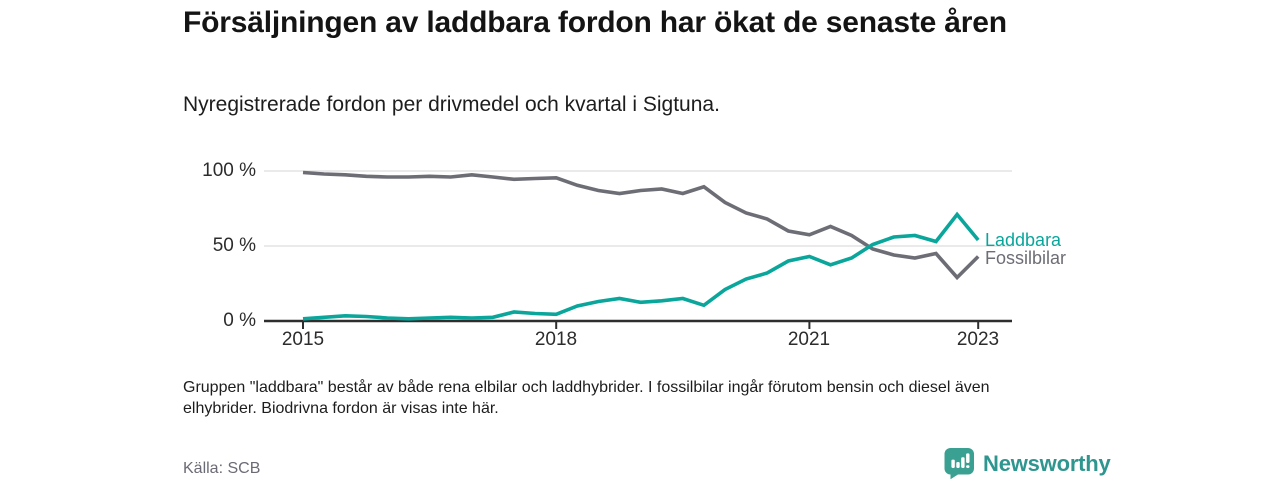 This screenshot has height=480, width=1280. Describe the element at coordinates (303, 339) in the screenshot. I see `x-tick-label-2015: 2015` at that location.